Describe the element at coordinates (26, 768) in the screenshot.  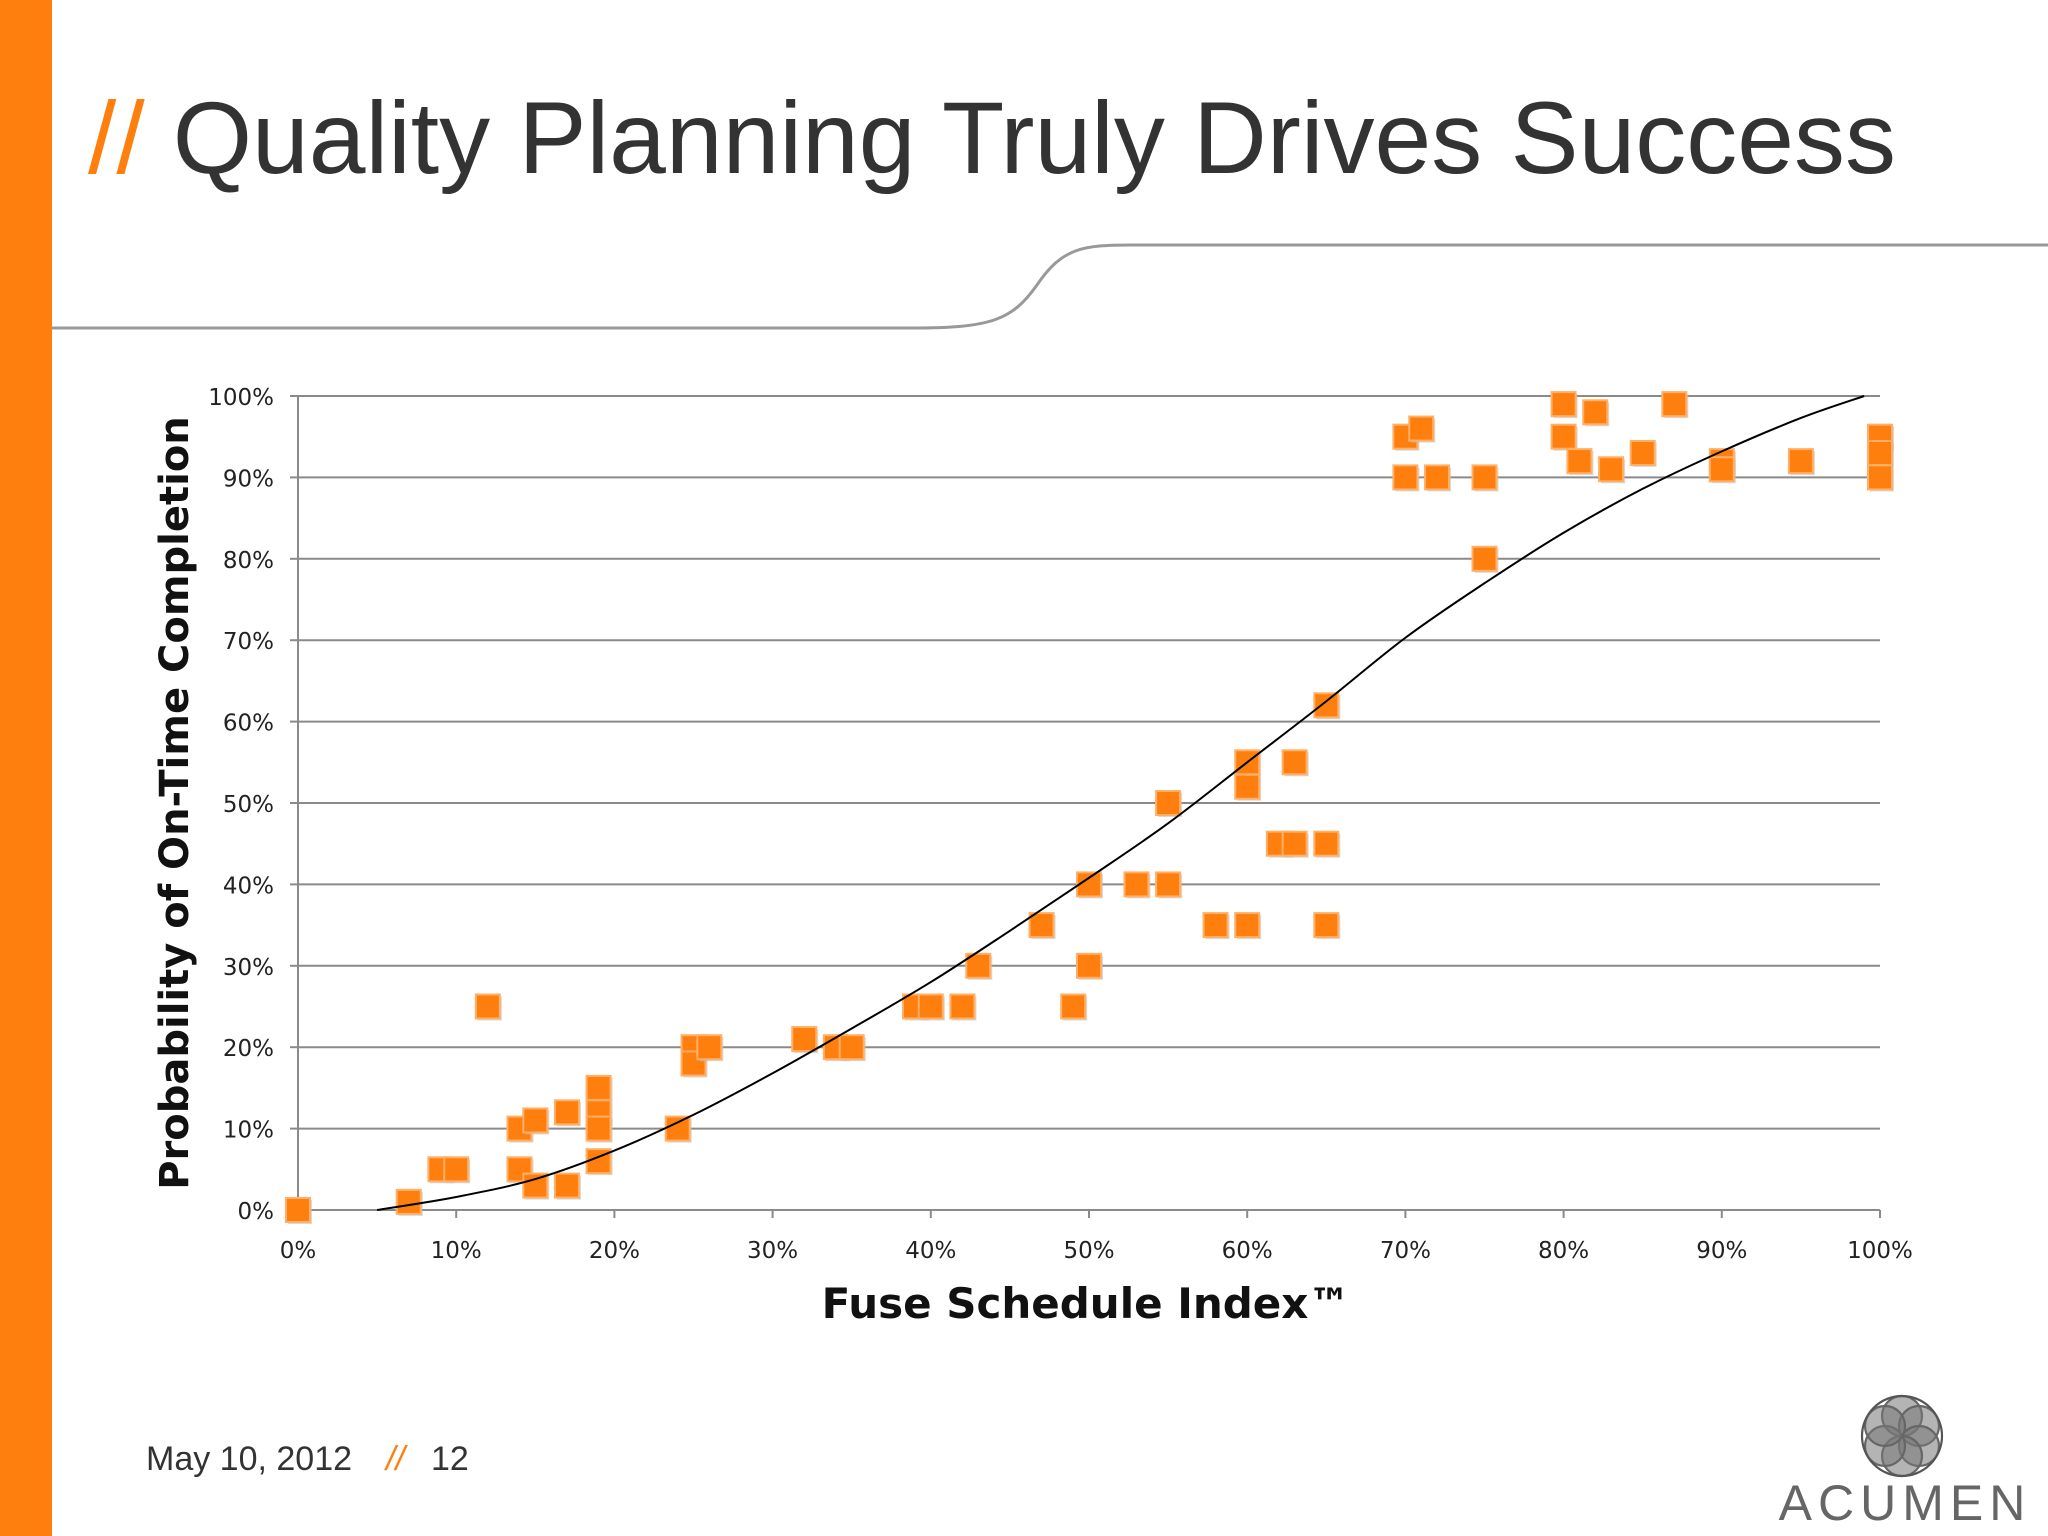
I see `accent-side-bar` at that location.